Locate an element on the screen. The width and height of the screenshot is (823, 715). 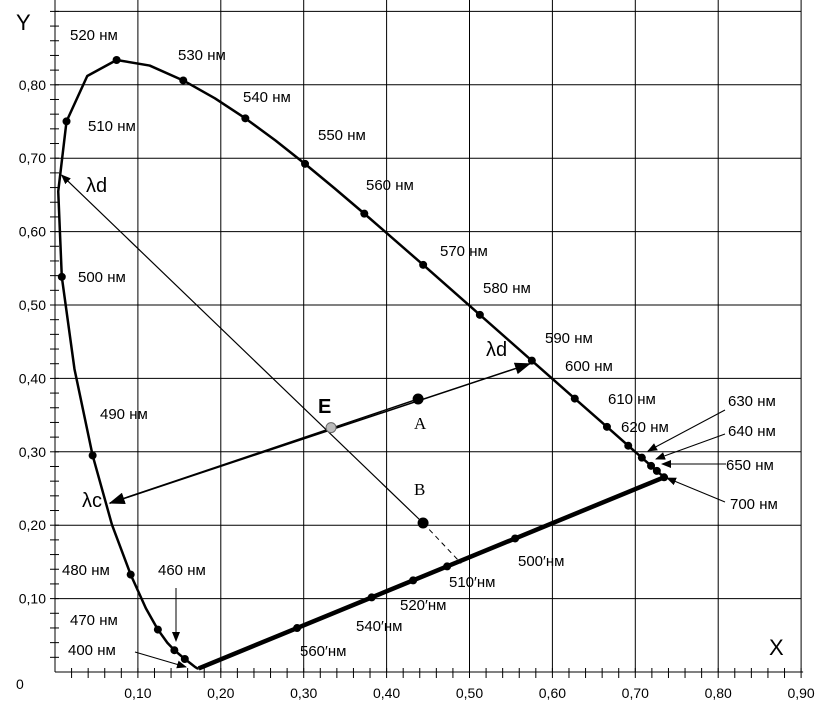
dashed-extension-B is located at coordinates (442, 543).